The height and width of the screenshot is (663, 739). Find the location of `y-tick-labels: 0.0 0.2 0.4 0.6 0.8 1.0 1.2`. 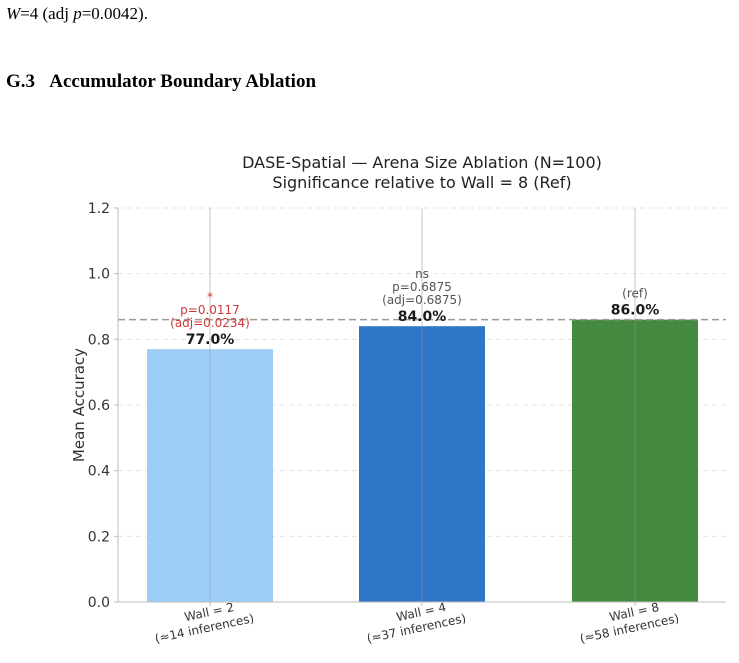

y-tick-labels: 0.0 0.2 0.4 0.6 0.8 1.0 1.2 is located at coordinates (103, 406).